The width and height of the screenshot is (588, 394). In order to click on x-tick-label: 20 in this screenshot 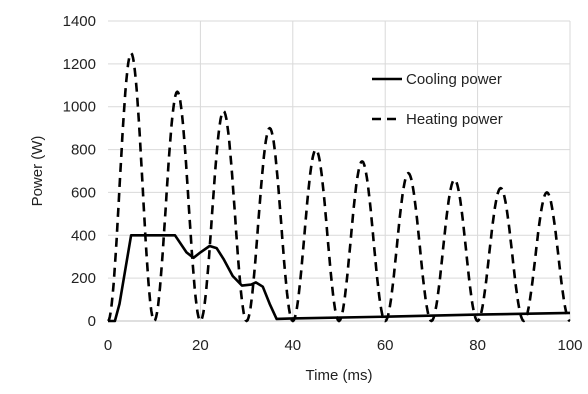, I will do `click(200, 345)`.